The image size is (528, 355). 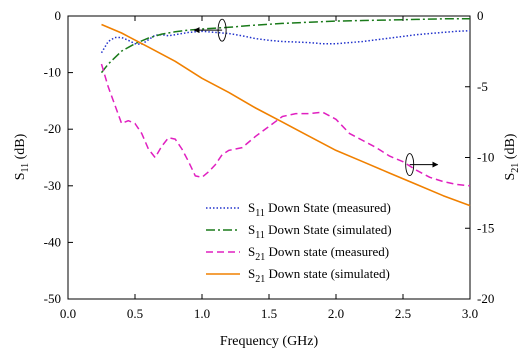 What do you see at coordinates (336, 313) in the screenshot?
I see `x-tick-label: 2.0` at bounding box center [336, 313].